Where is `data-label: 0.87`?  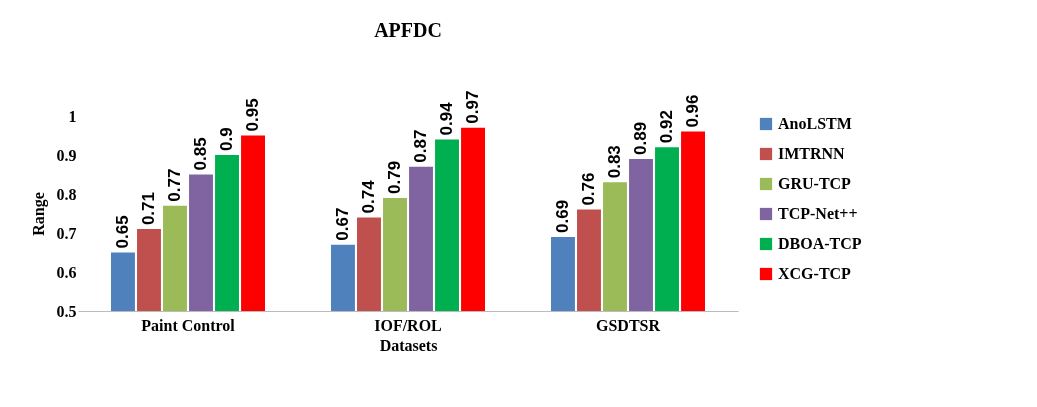
data-label: 0.87 is located at coordinates (421, 146).